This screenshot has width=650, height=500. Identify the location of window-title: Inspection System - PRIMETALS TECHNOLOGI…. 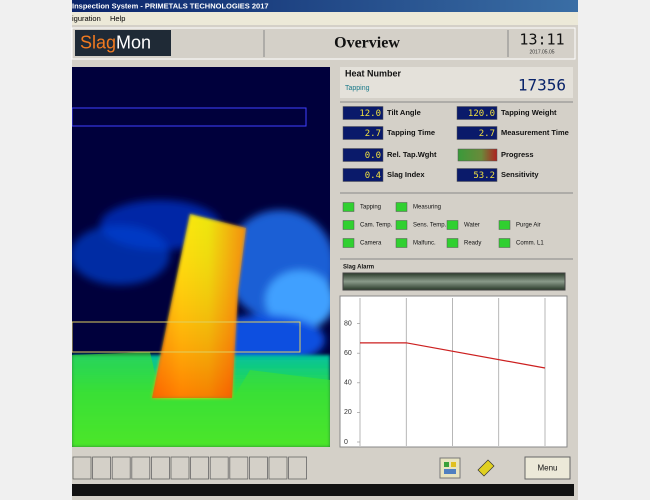
(170, 5).